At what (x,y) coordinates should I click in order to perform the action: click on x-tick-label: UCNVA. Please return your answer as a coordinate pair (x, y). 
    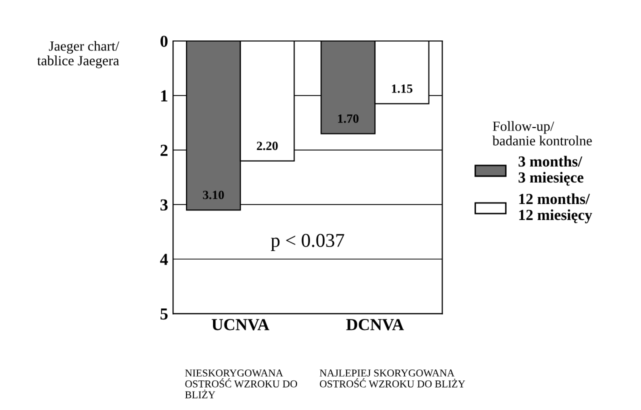
    Looking at the image, I should click on (241, 324).